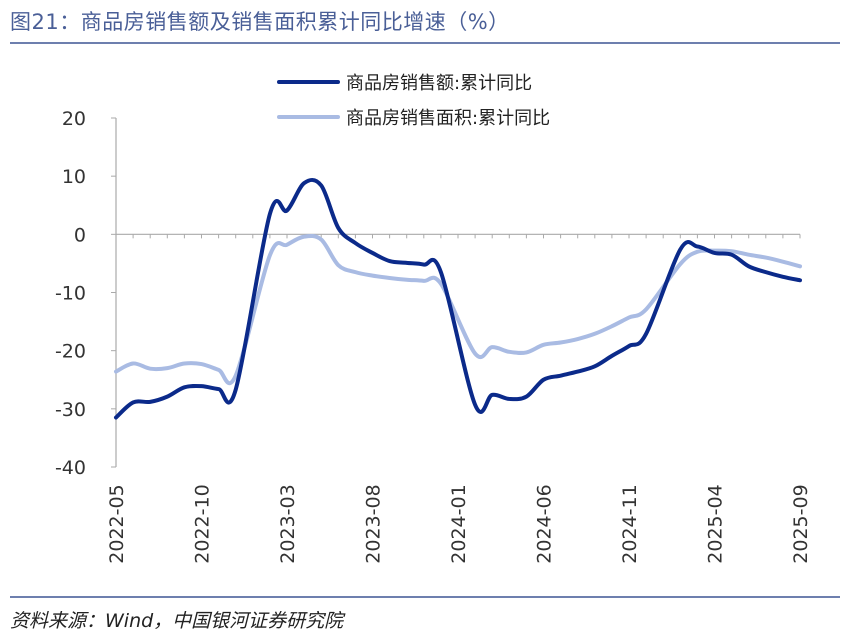 Image resolution: width=844 pixels, height=641 pixels. Describe the element at coordinates (74, 177) in the screenshot. I see `y-tick-label: 10` at that location.